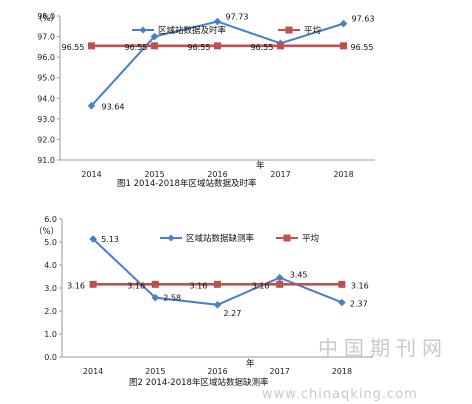  What do you see at coordinates (110, 239) in the screenshot?
I see `data-label: 5.13` at bounding box center [110, 239].